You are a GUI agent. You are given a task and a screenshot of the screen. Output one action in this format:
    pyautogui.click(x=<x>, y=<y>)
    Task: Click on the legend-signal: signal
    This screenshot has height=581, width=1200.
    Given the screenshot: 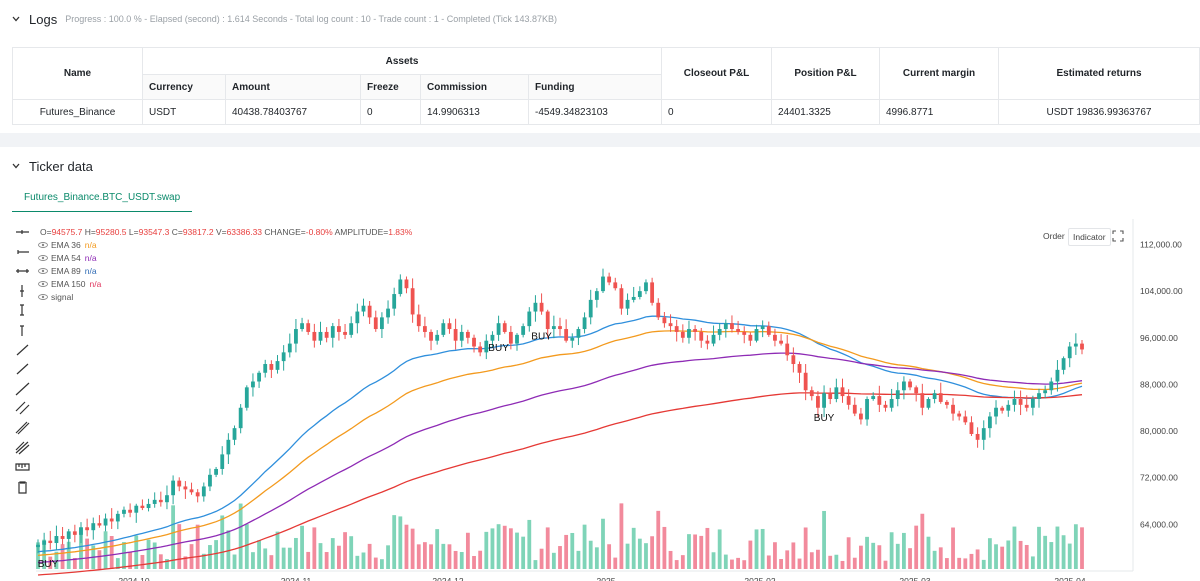 What is the action you would take?
    pyautogui.click(x=55, y=297)
    